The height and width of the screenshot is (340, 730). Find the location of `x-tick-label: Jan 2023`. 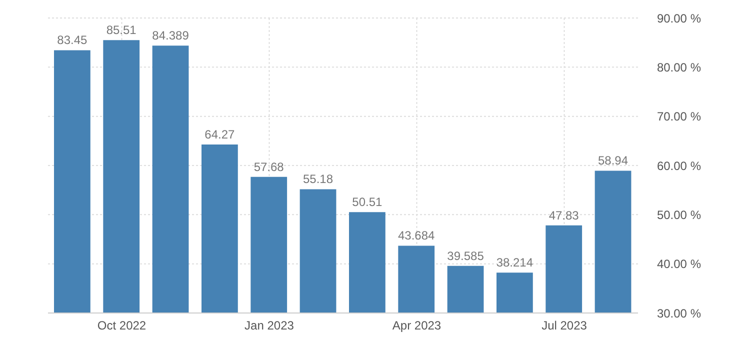

x-tick-label: Jan 2023 is located at coordinates (269, 325).